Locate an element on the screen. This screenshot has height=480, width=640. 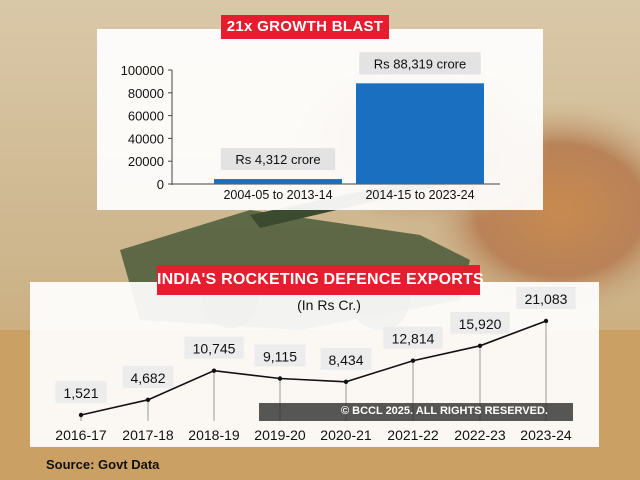
line-category-label: 2020-21 is located at coordinates (346, 435).